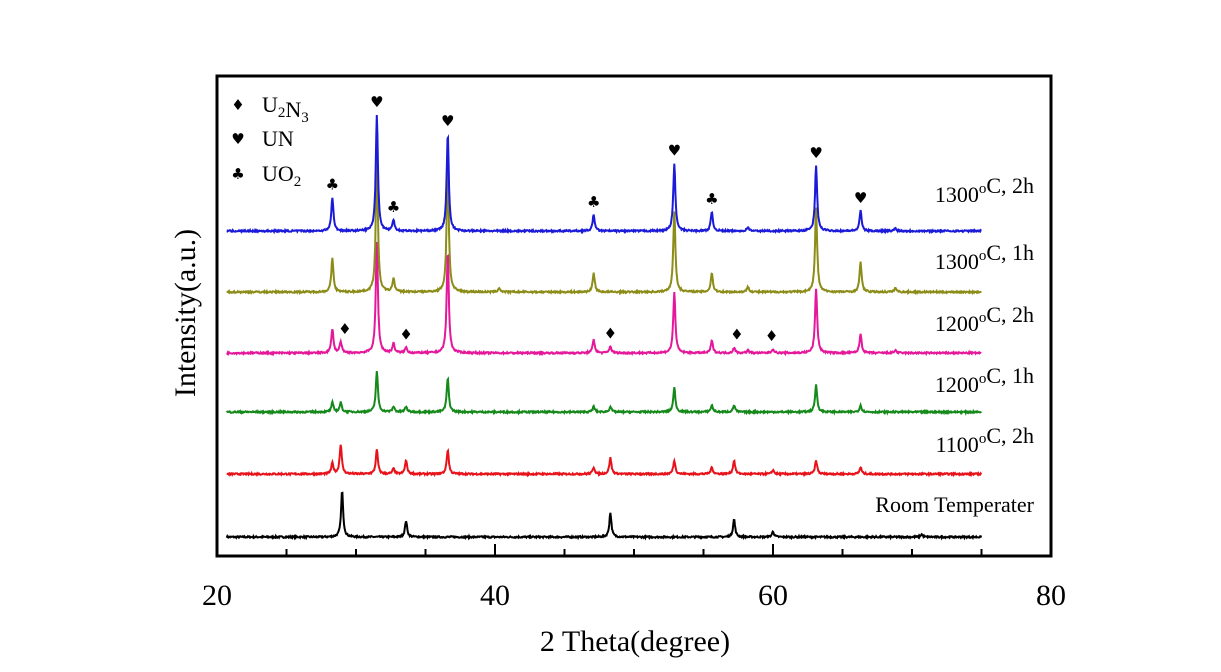 The height and width of the screenshot is (672, 1221). What do you see at coordinates (495, 595) in the screenshot?
I see `x-tick-label: 40` at bounding box center [495, 595].